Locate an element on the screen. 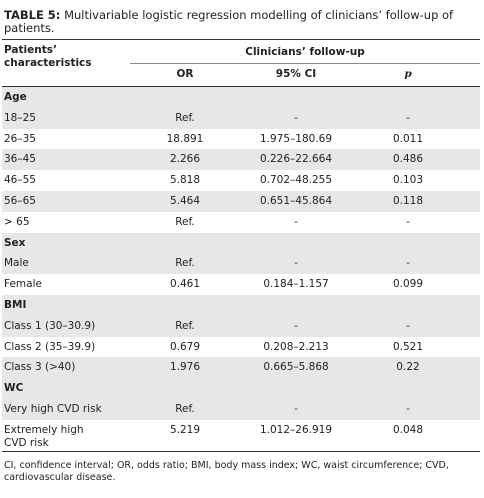 Image resolution: width=484 pixels, height=498 pixels. caption-label: TABLE 5: is located at coordinates (32, 15).